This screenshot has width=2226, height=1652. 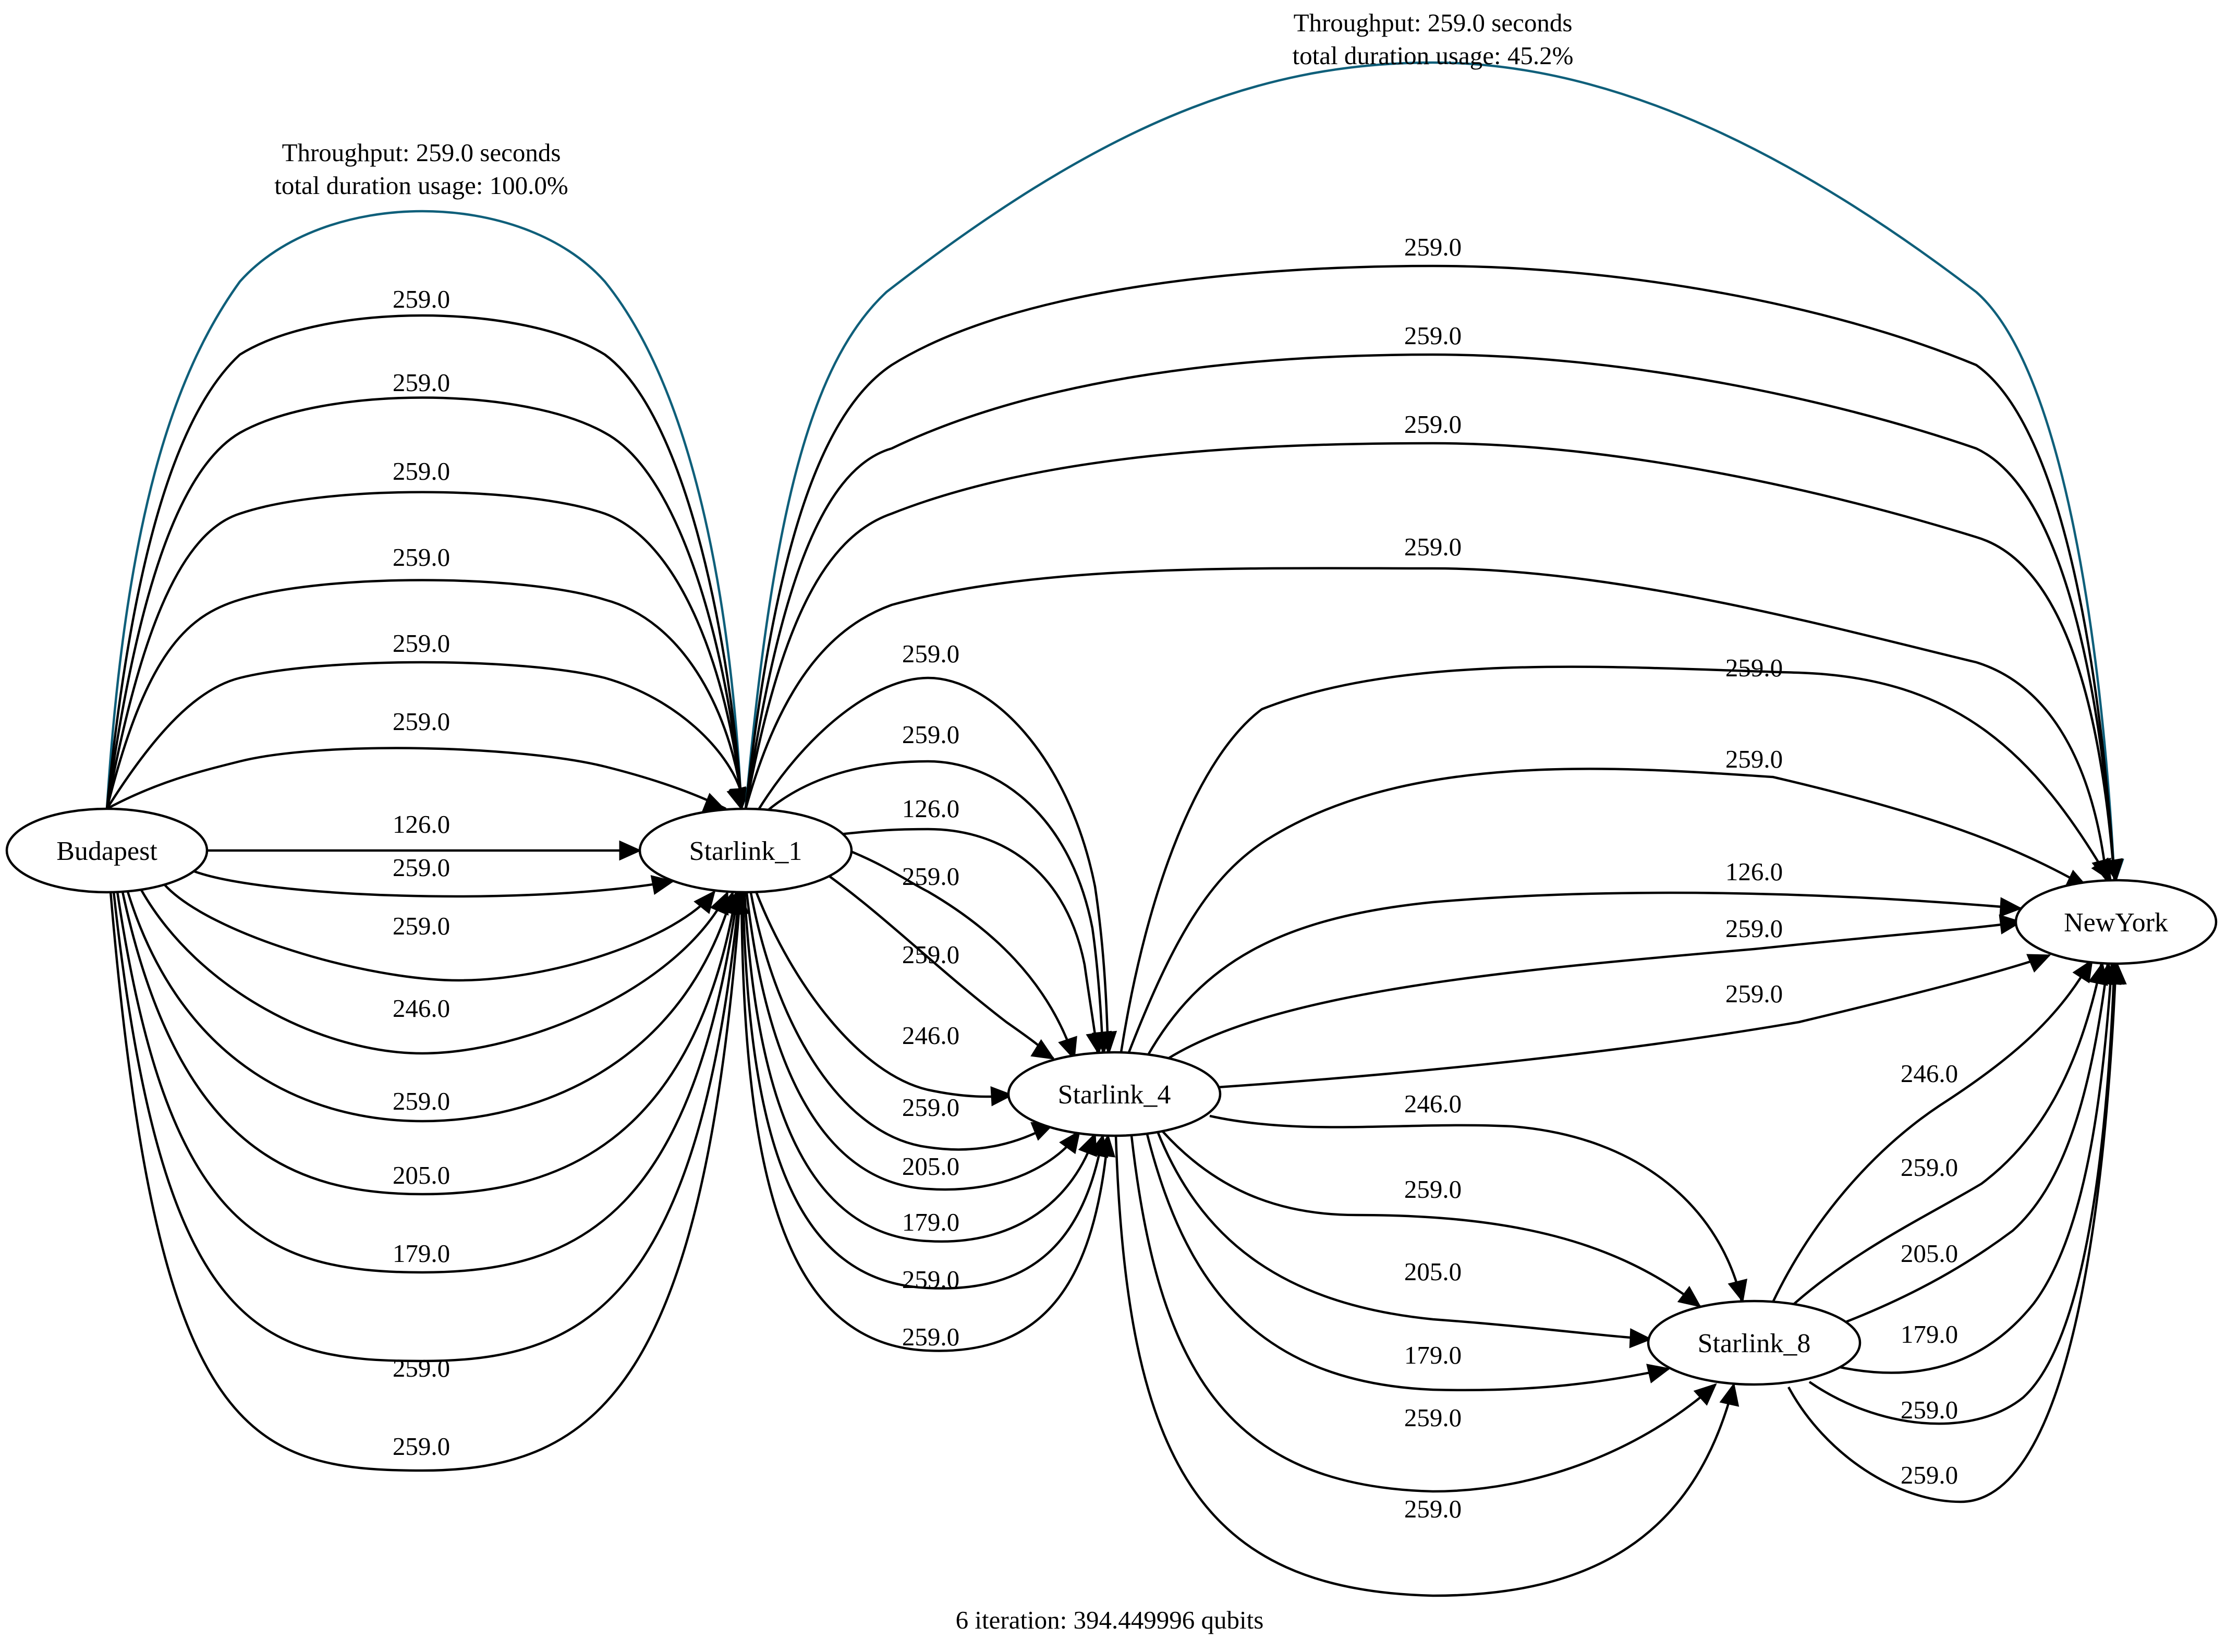 I want to click on edge-starlink-1-to-starlink-4-27: 259.0, so click(x=902, y=1022).